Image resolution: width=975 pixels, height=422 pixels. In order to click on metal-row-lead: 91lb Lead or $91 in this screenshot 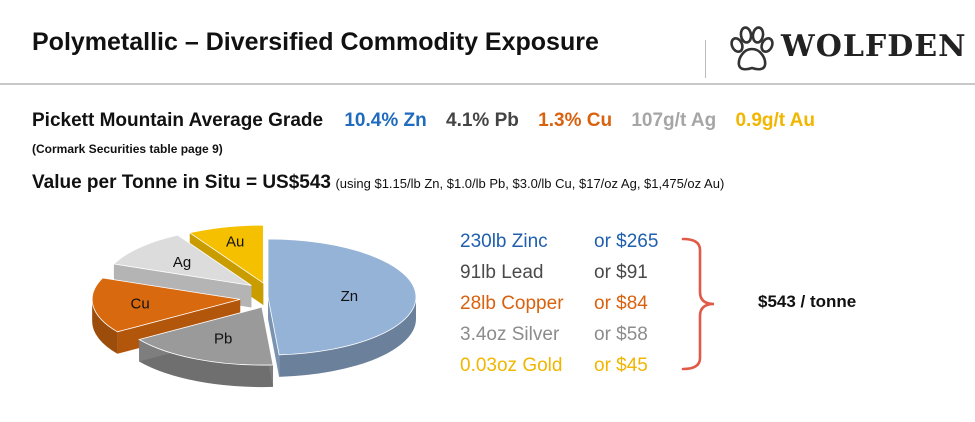, I will do `click(559, 272)`.